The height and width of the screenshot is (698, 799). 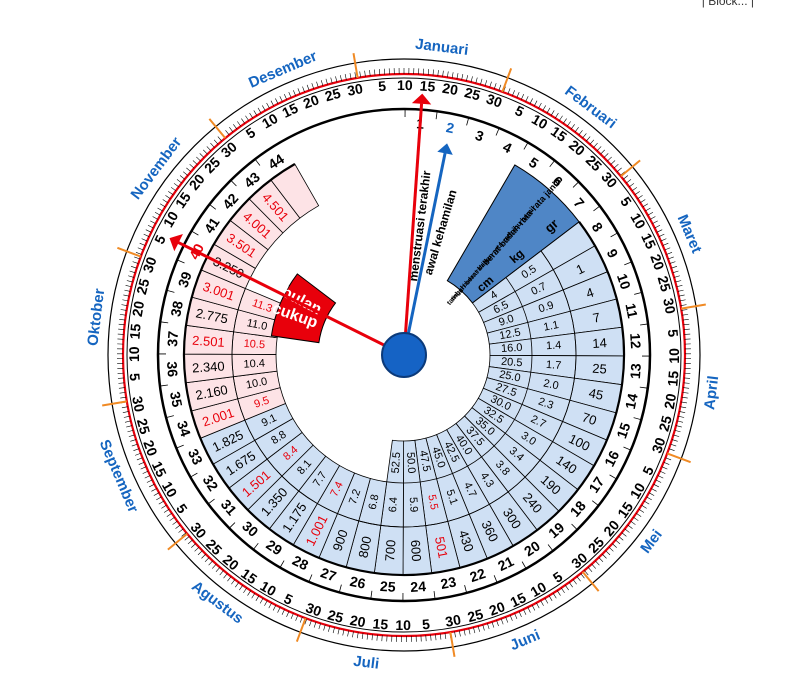 I want to click on weight-value: 70, so click(x=589, y=418).